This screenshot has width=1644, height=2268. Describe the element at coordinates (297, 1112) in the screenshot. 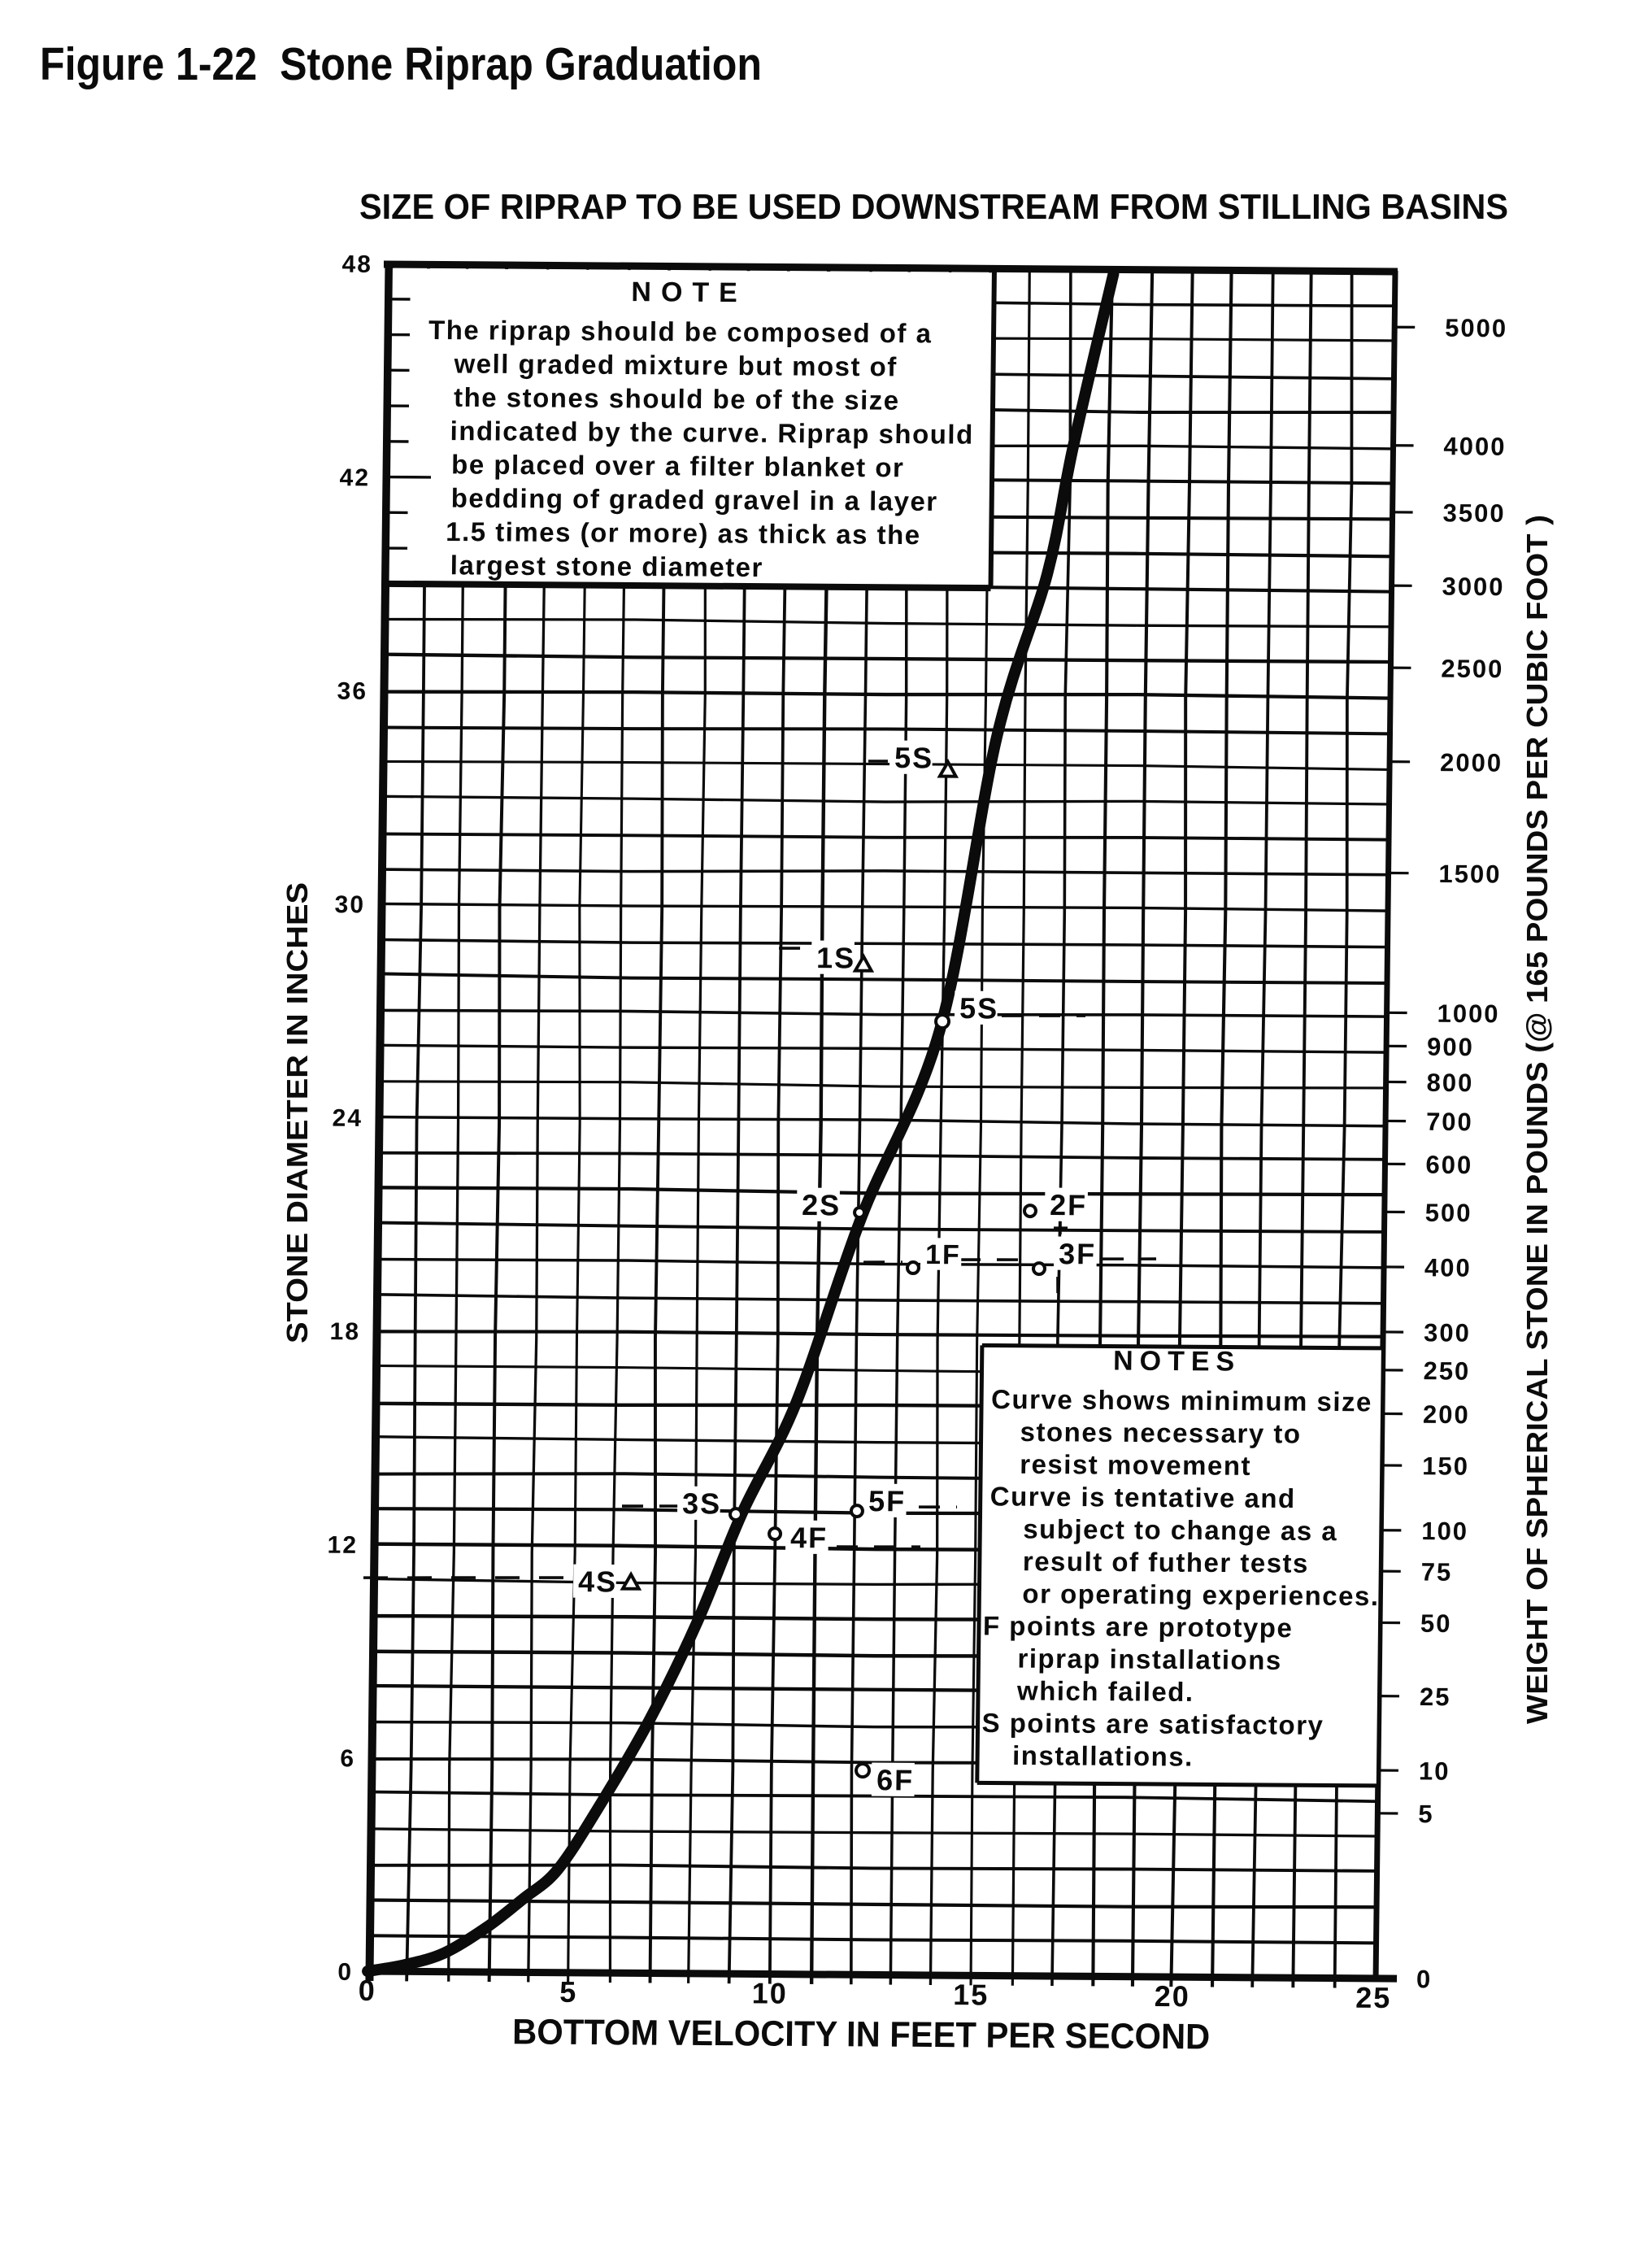

I see `svg-text: STONE DIAMETER IN INCHES` at that location.